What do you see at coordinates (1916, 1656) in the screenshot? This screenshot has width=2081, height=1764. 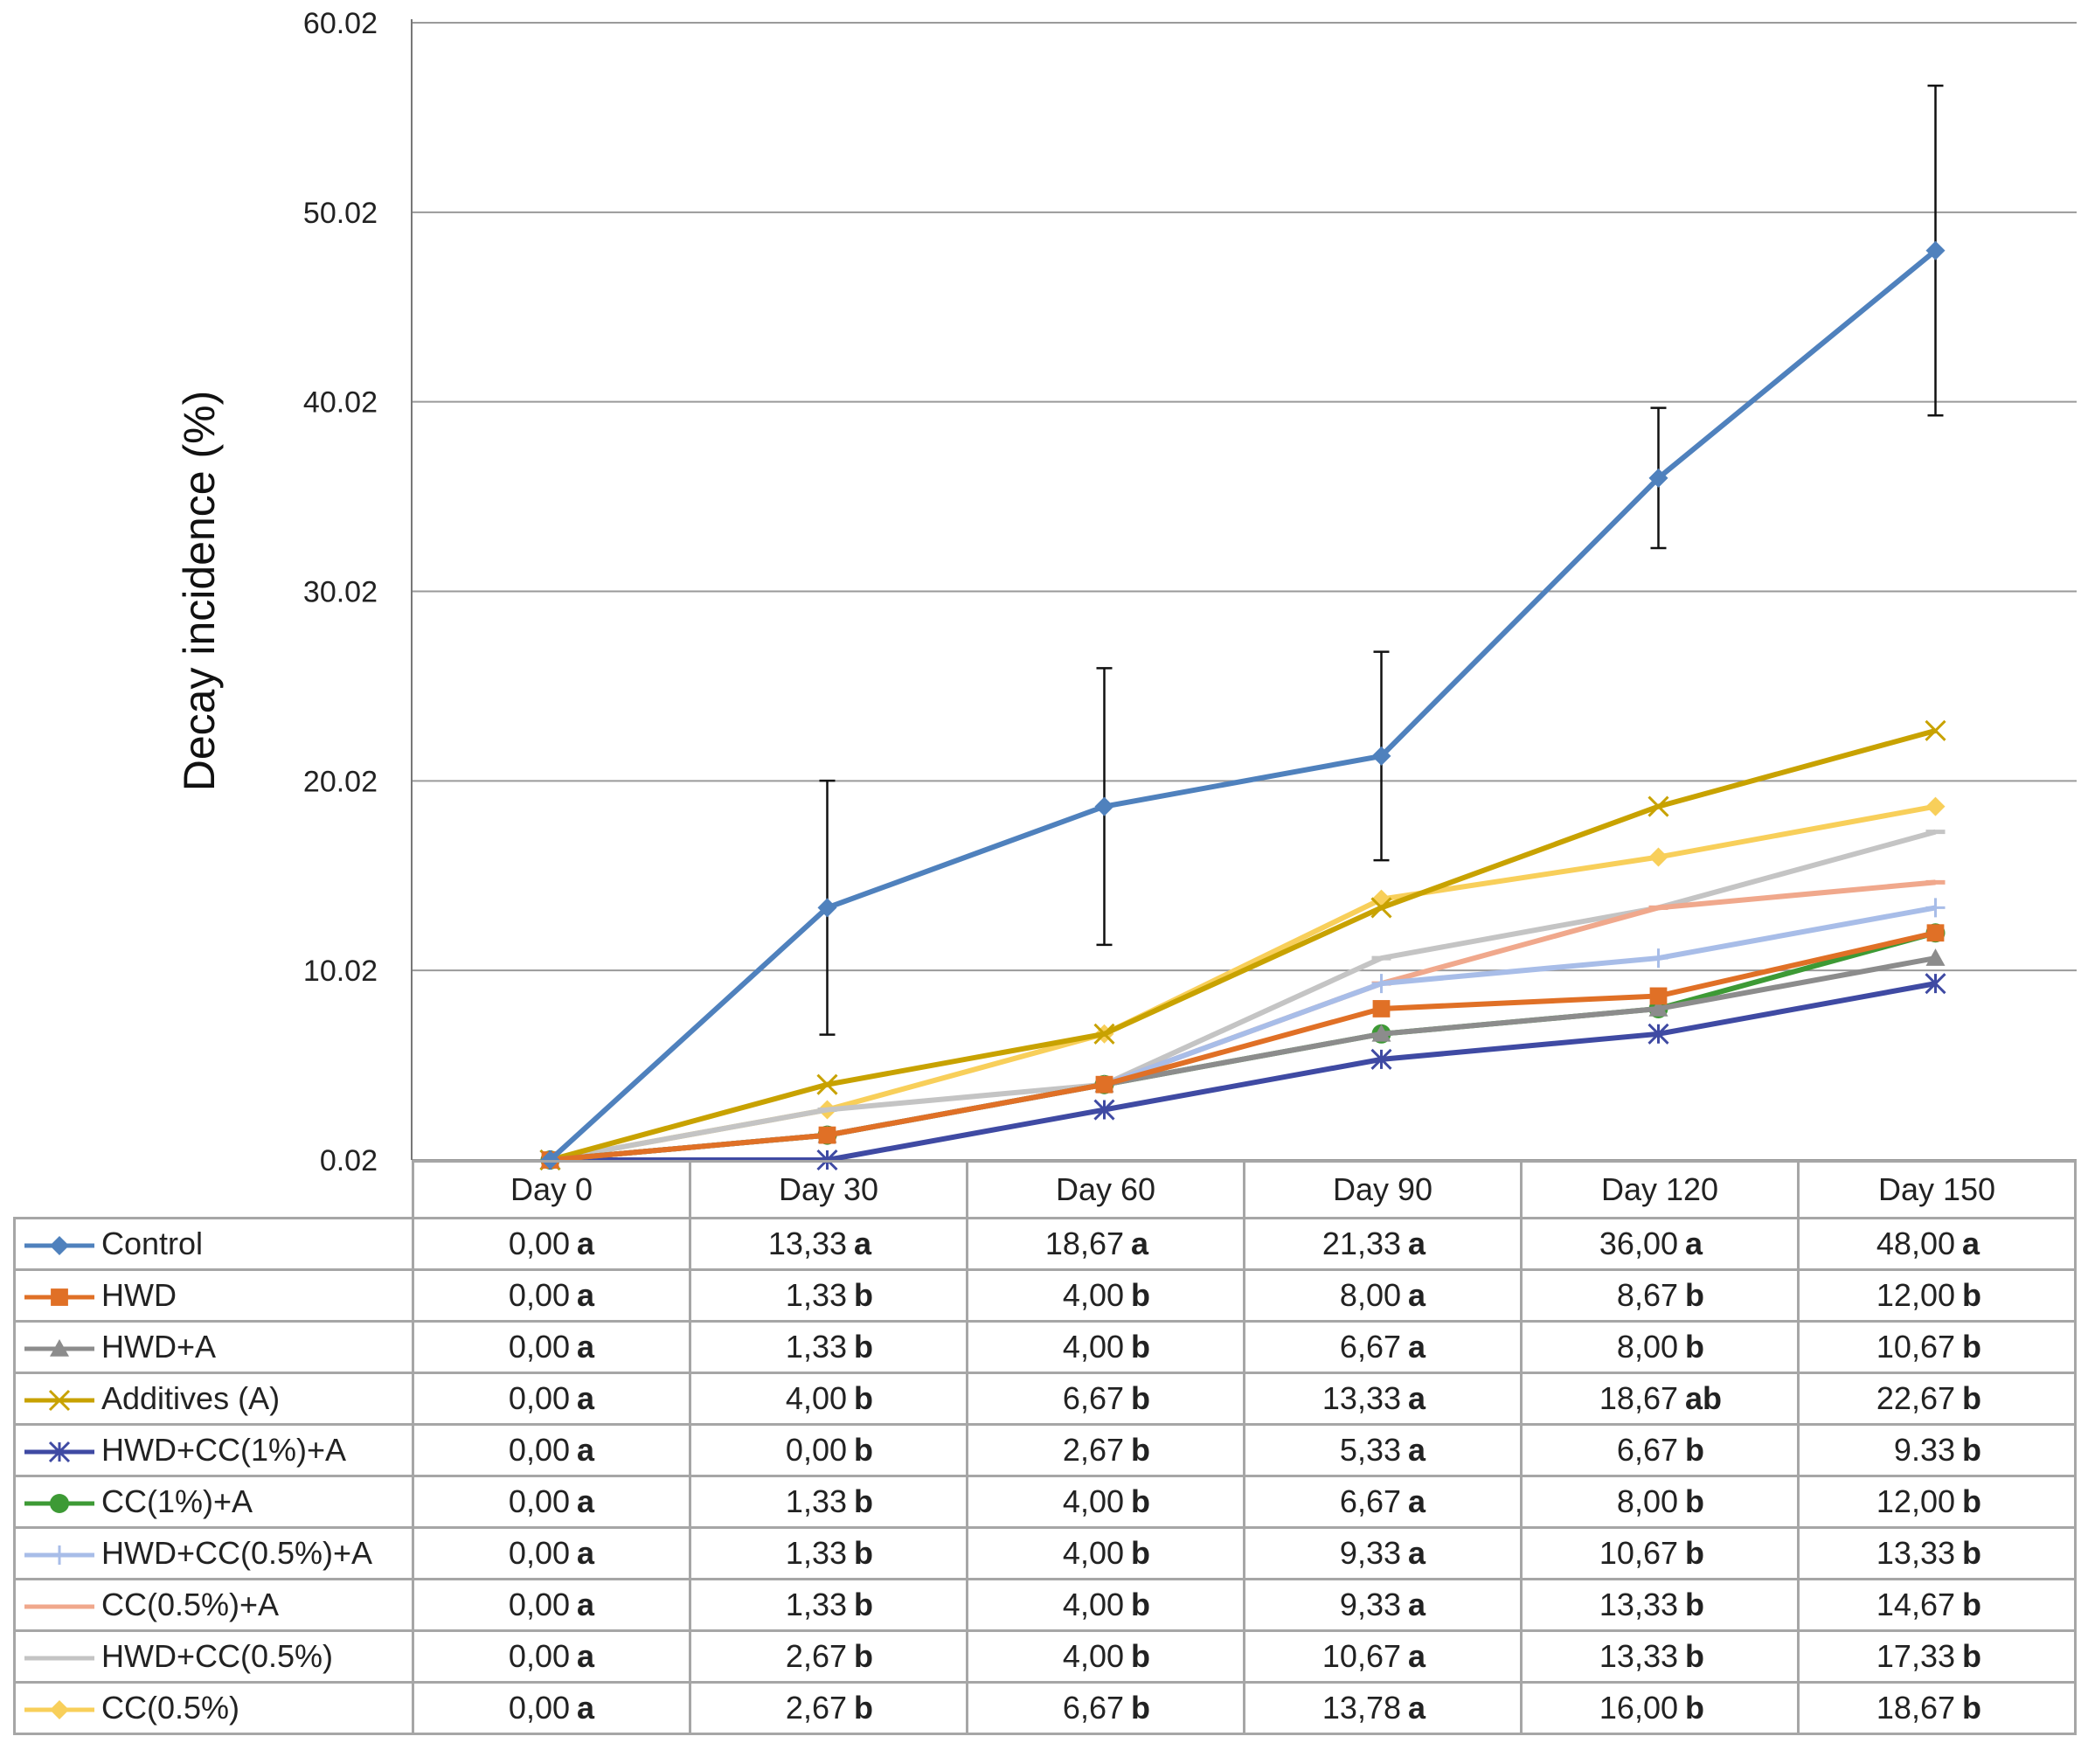 I see `value: 17,33` at bounding box center [1916, 1656].